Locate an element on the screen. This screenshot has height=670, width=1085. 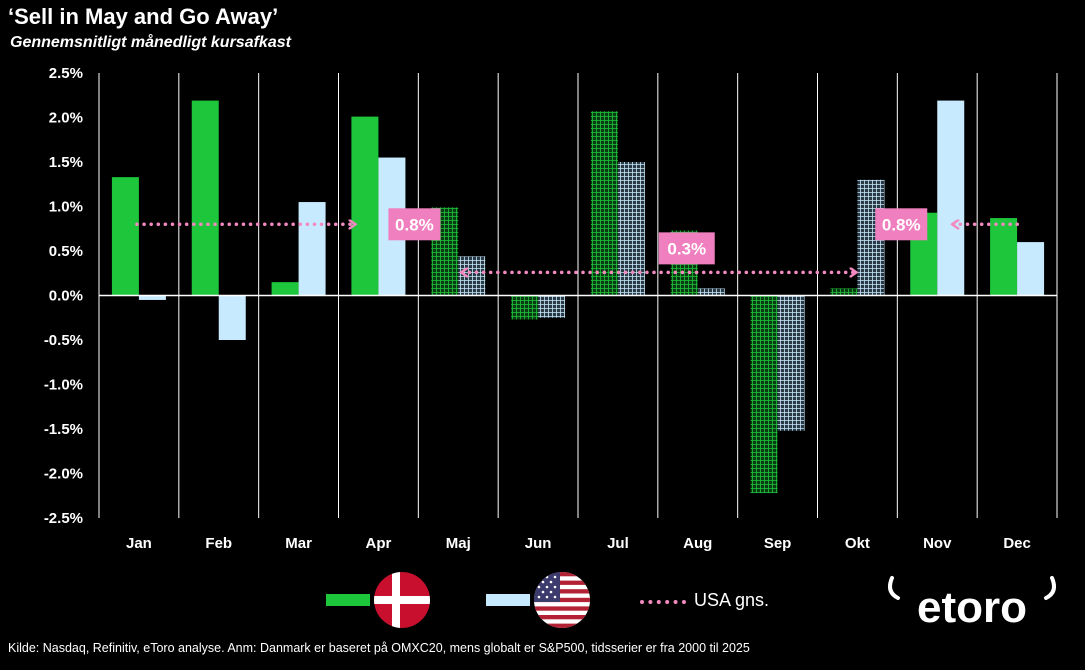
y-tick-label: -2.5% is located at coordinates (63, 518).